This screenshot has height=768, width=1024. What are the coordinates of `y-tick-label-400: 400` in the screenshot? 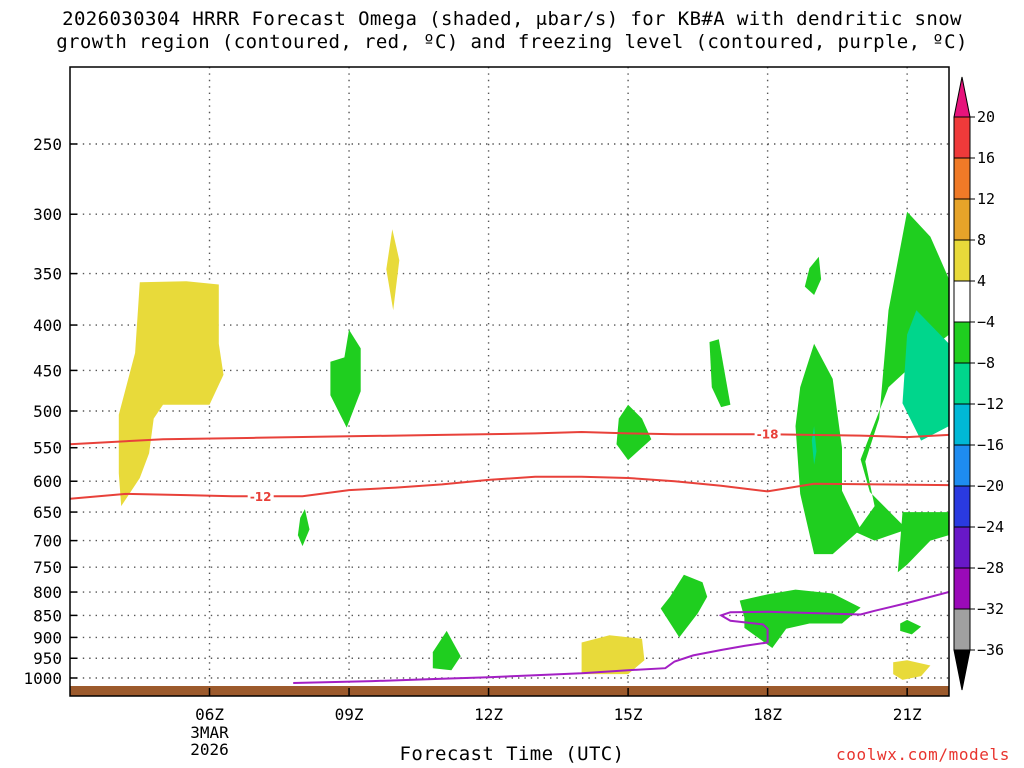 It's located at (47, 325).